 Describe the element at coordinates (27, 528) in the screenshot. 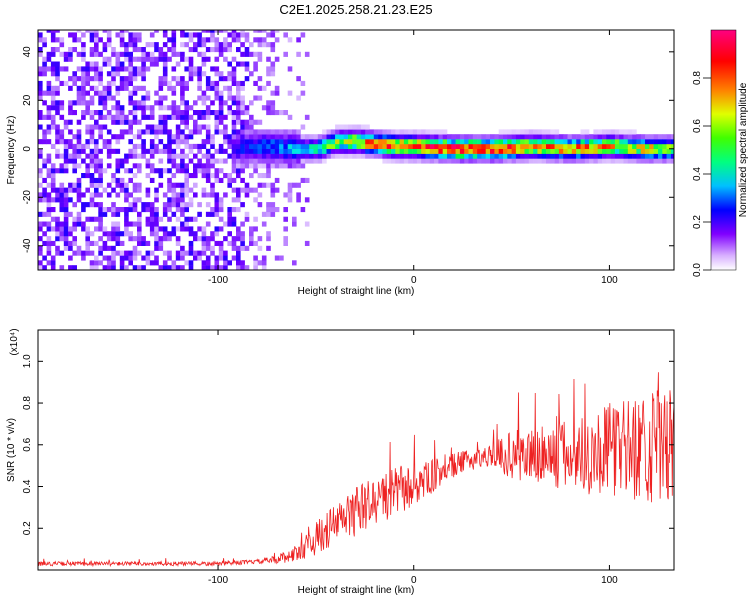

I see `y-tick-label: 0.2` at that location.